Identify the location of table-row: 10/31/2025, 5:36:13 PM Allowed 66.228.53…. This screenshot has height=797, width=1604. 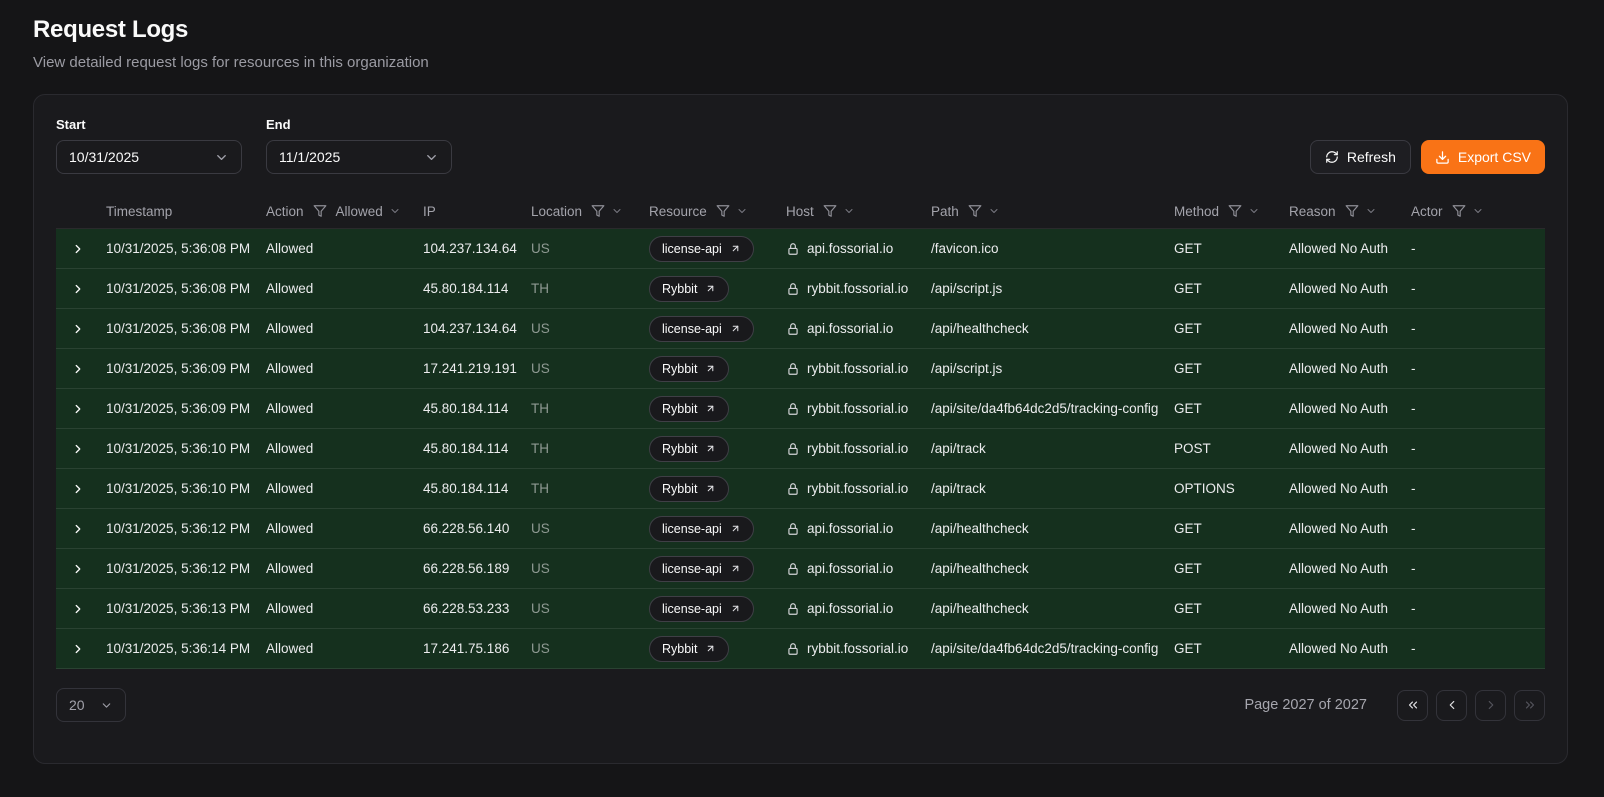
(800, 609).